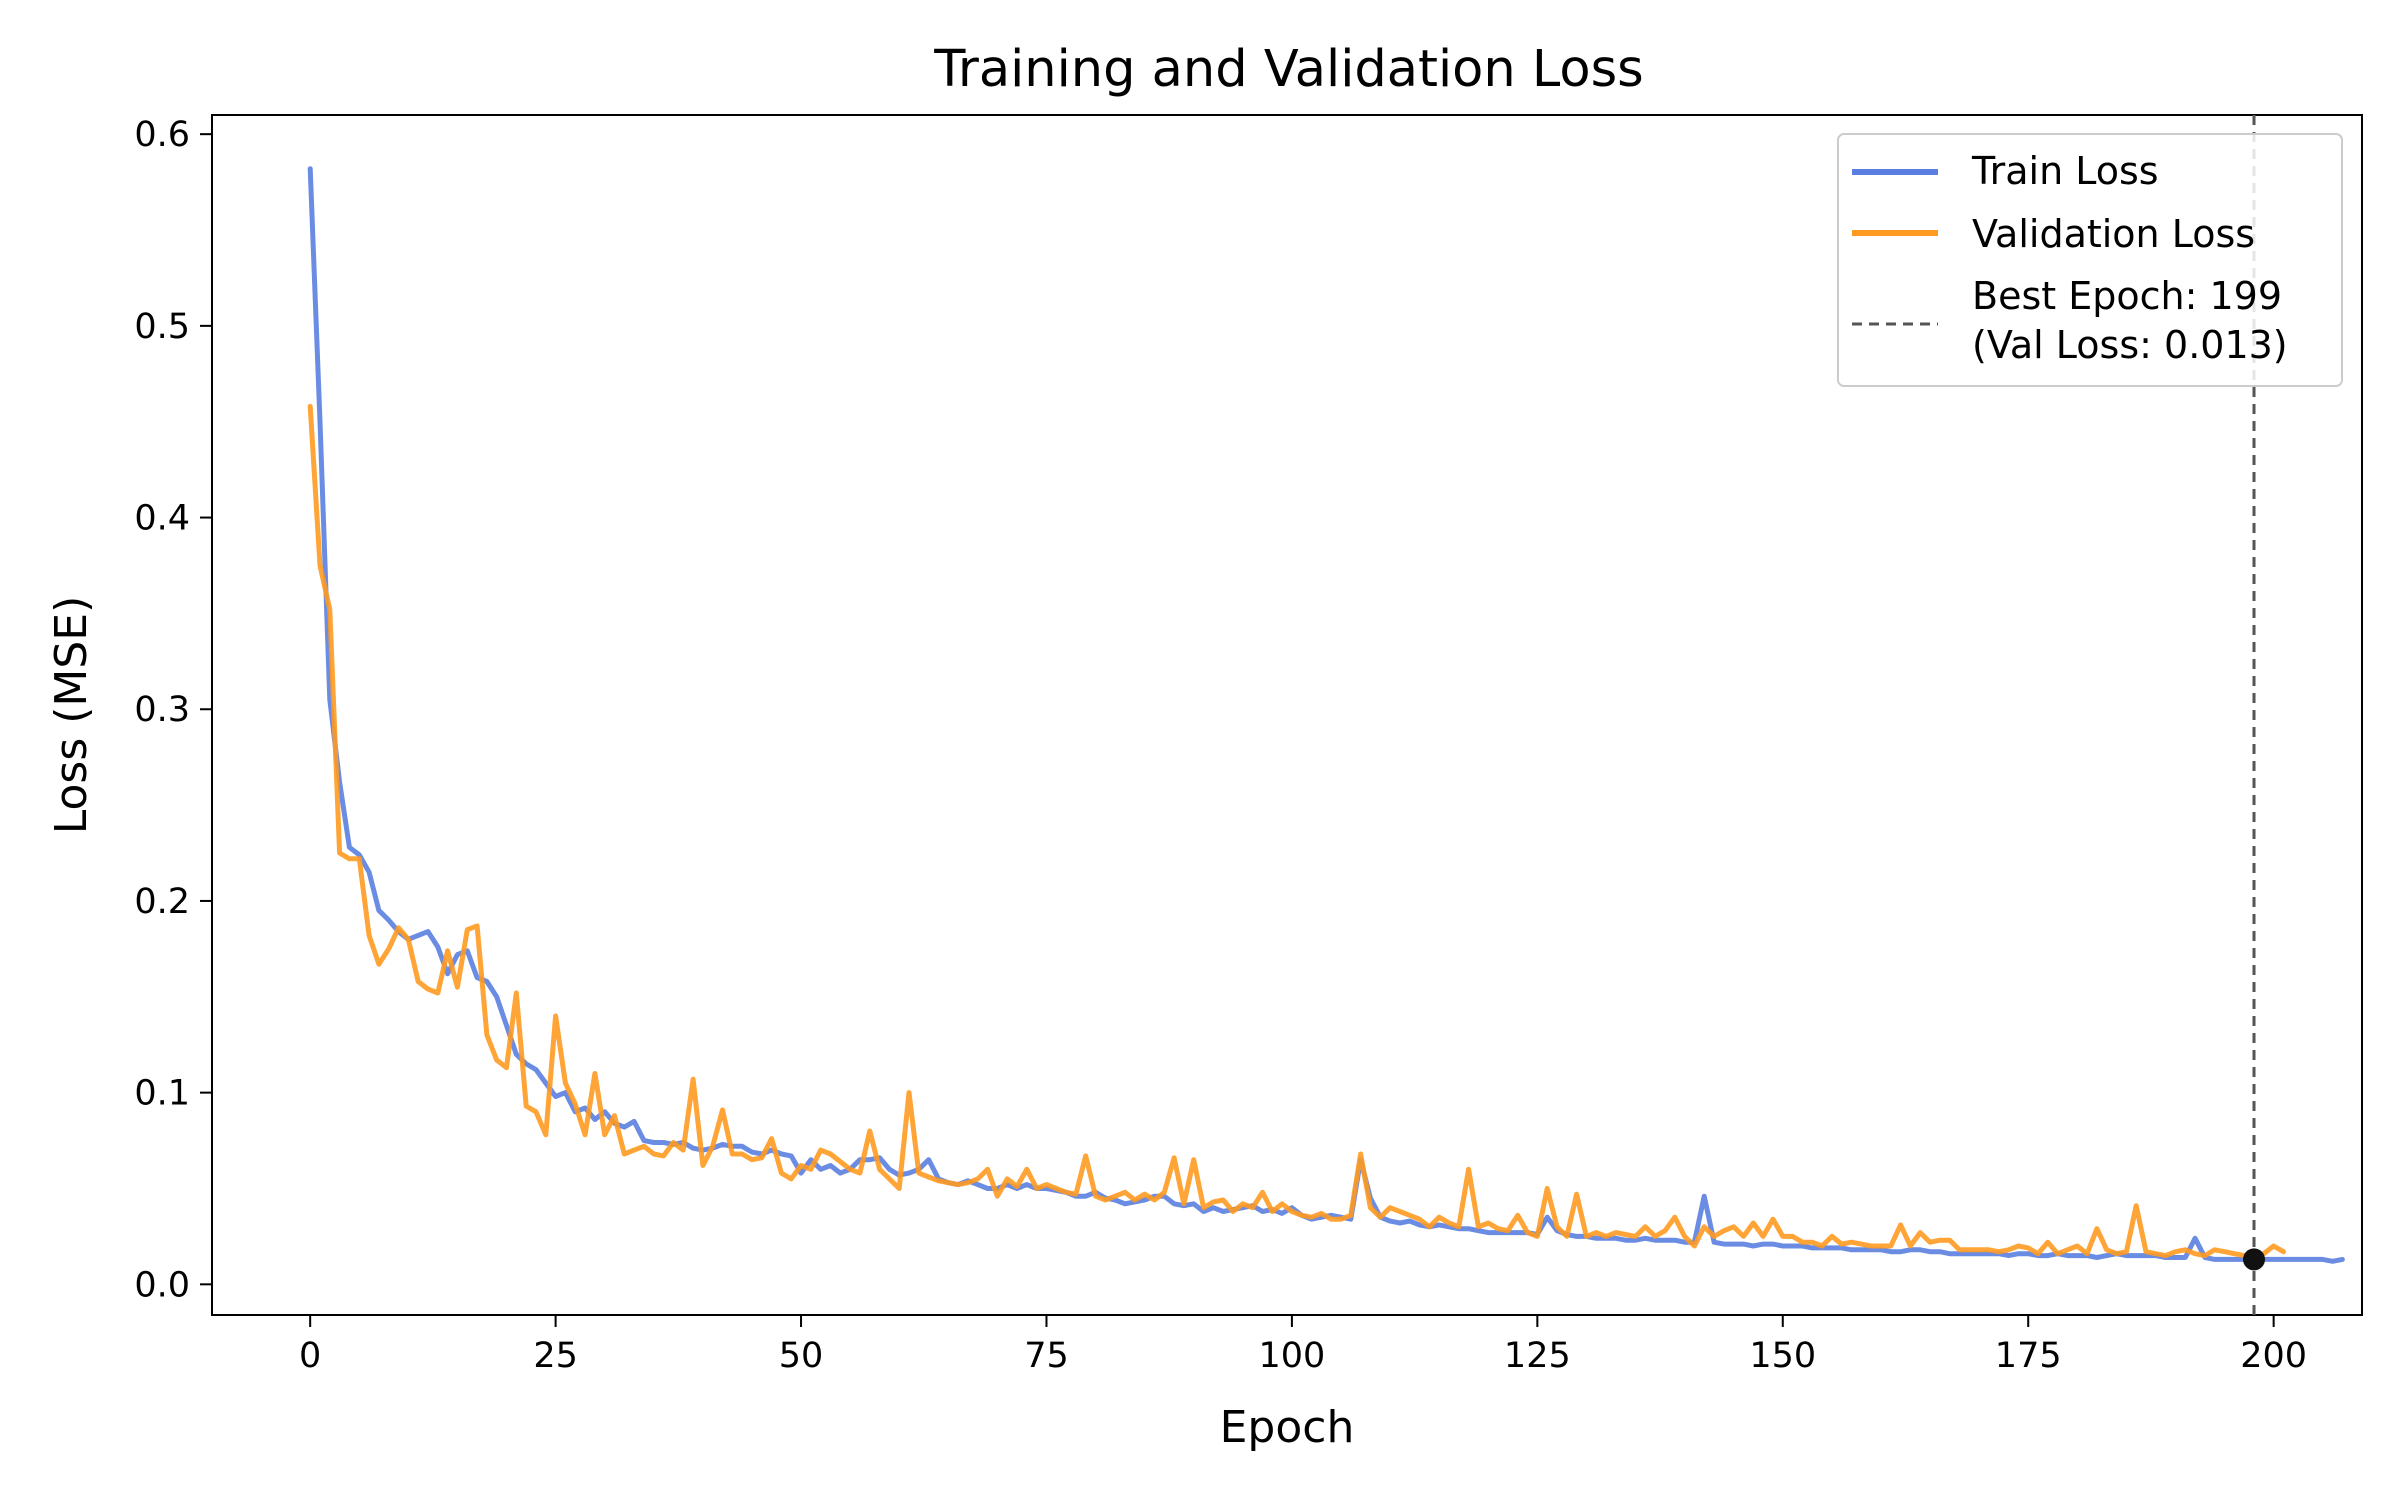 The height and width of the screenshot is (1500, 2400). I want to click on chart-title: Training and Validation Loss, so click(1288, 69).